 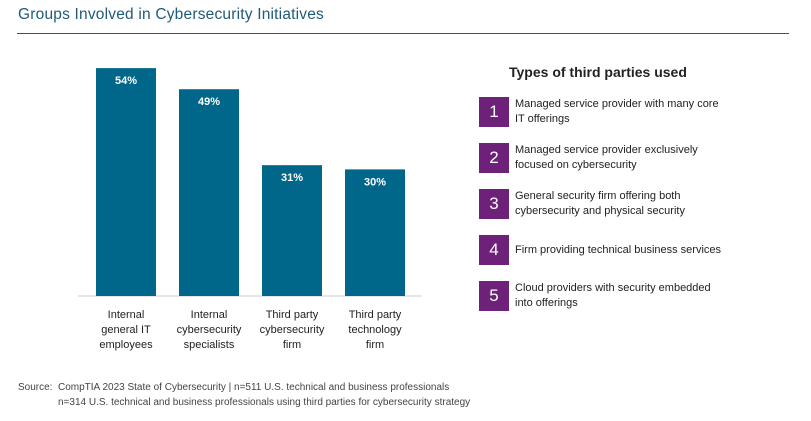 I want to click on x-tick-label: Third party cybersecurity firm, so click(x=292, y=330).